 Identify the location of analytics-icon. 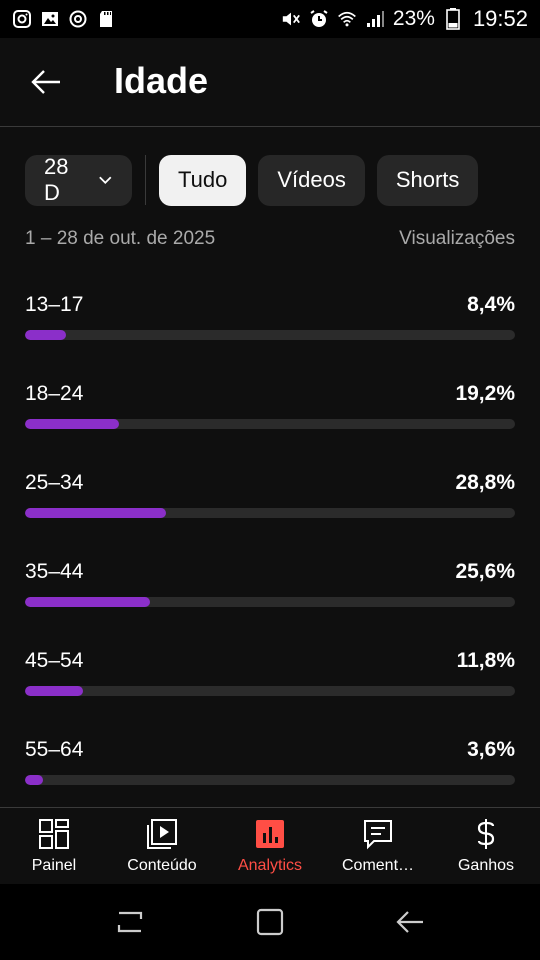
(270, 834).